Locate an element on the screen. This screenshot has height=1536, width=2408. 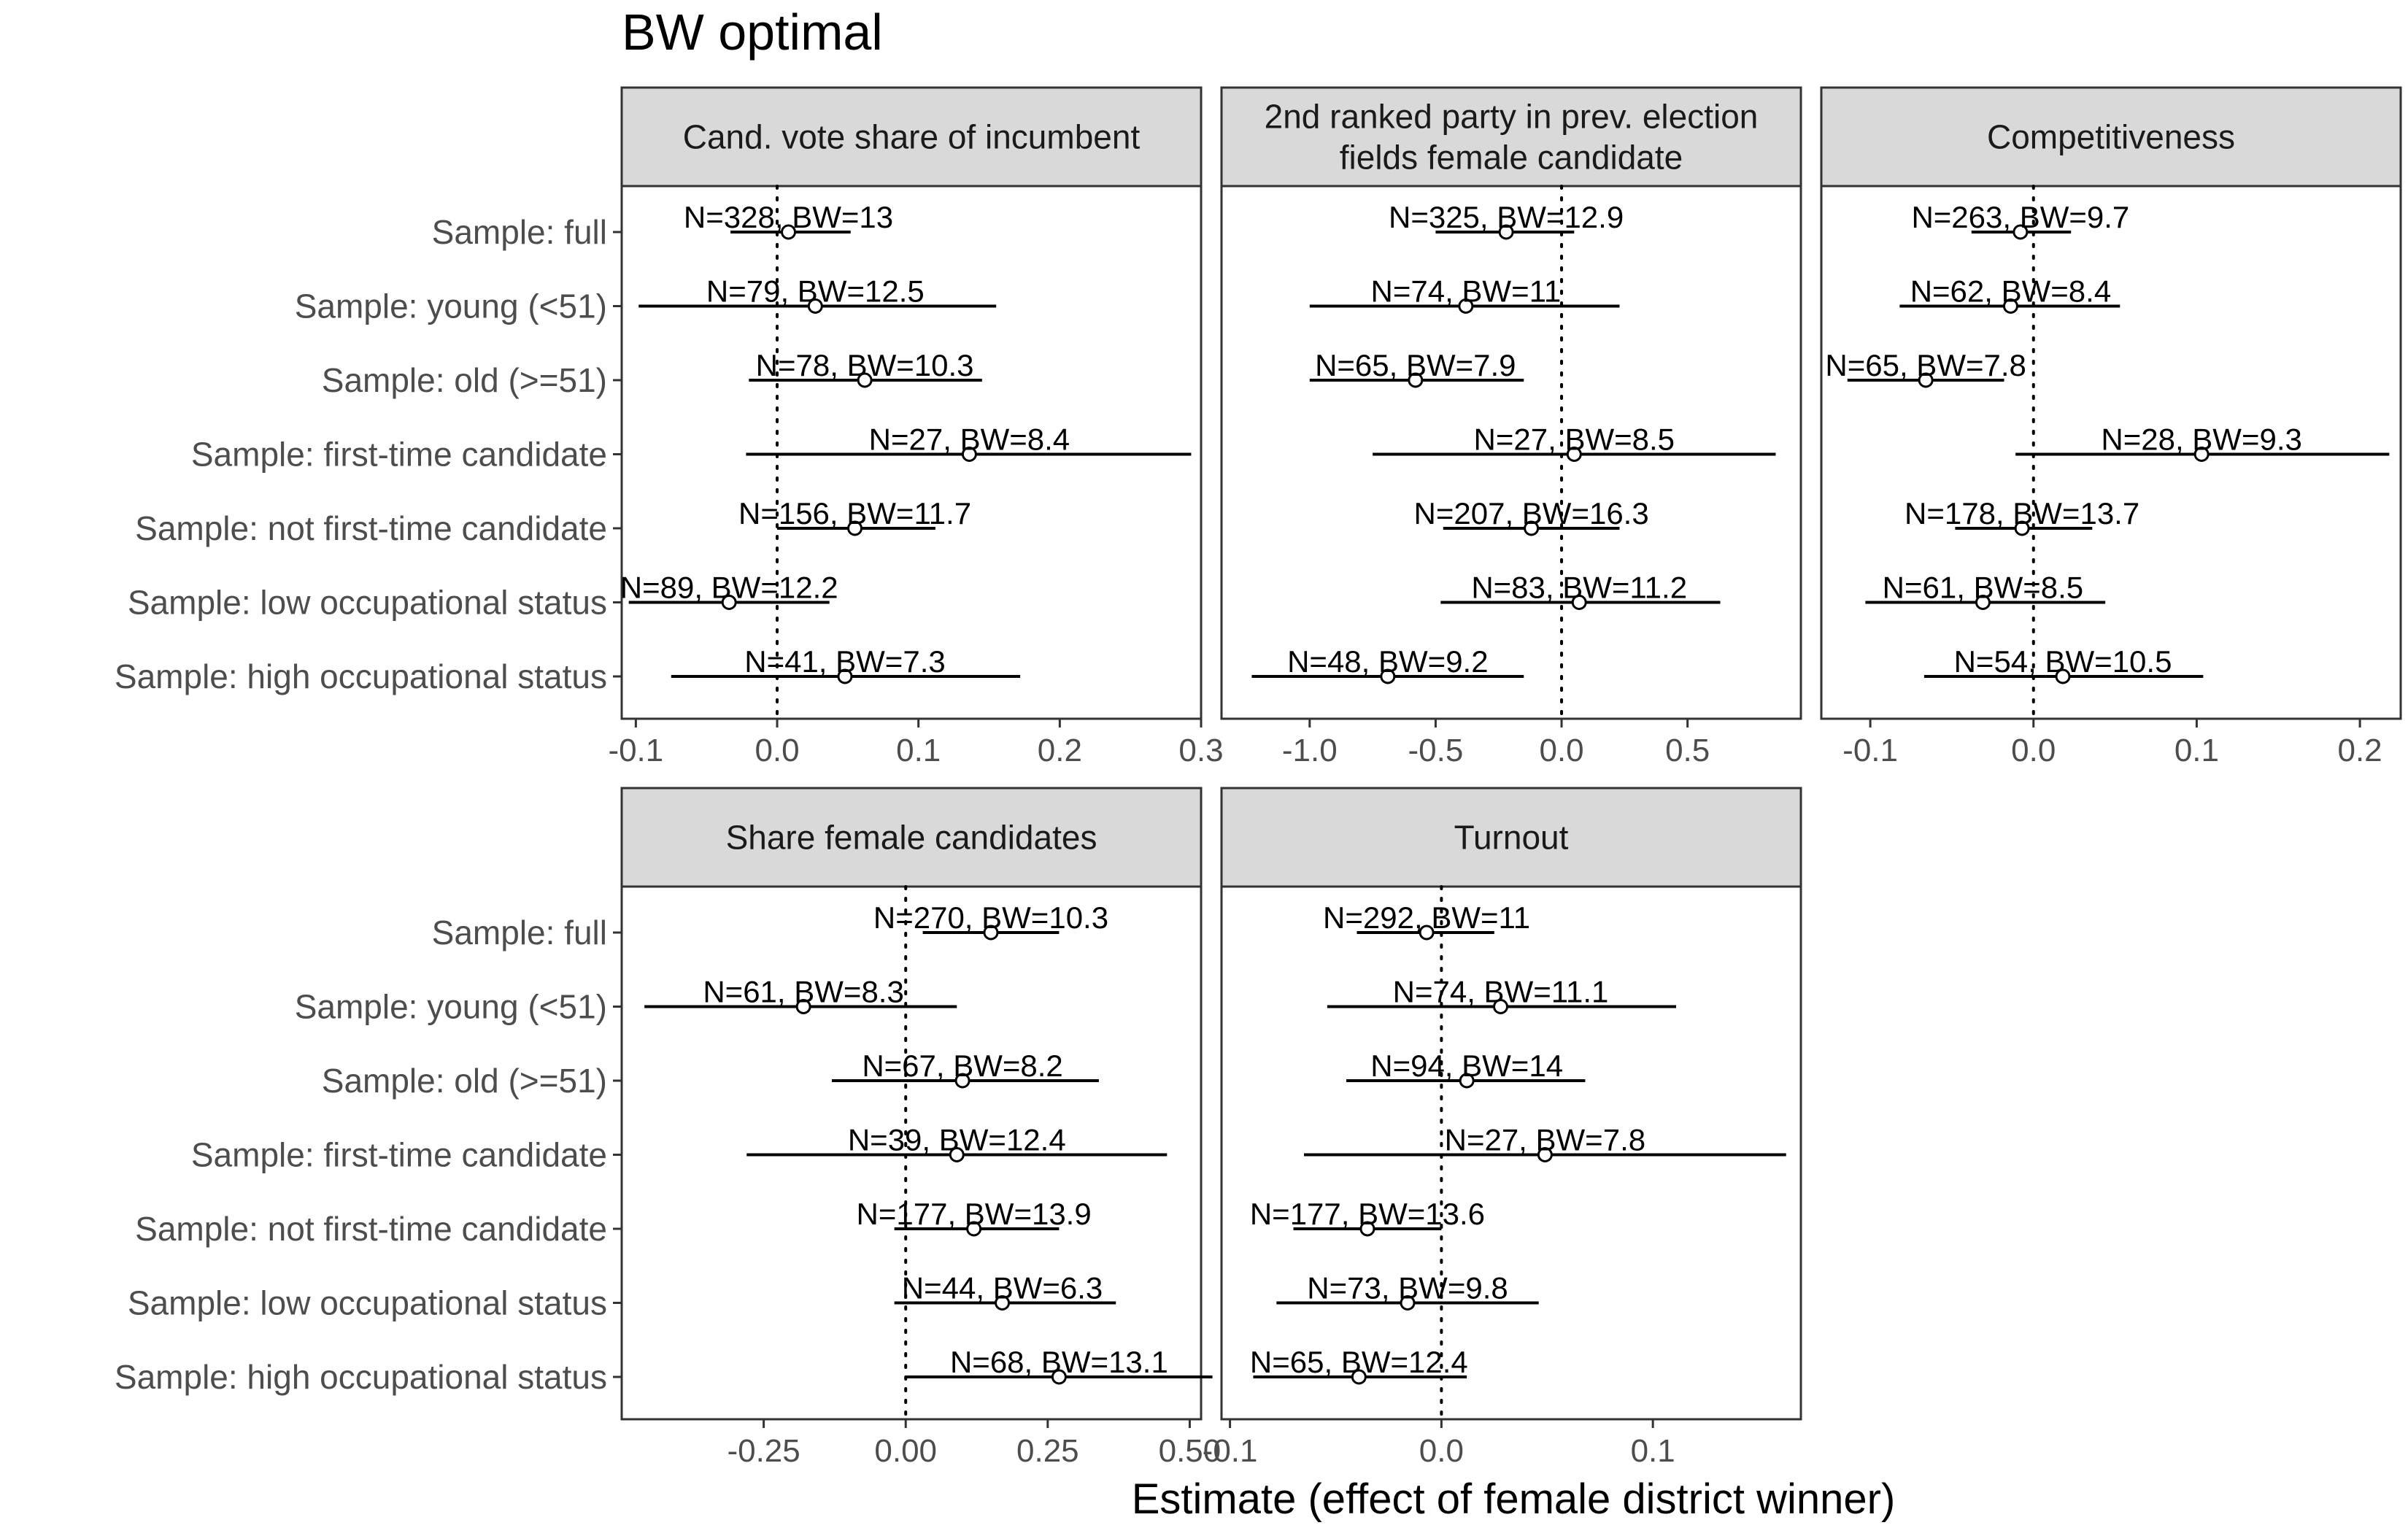
facet-strip-label: Competitiveness is located at coordinates (2111, 137).